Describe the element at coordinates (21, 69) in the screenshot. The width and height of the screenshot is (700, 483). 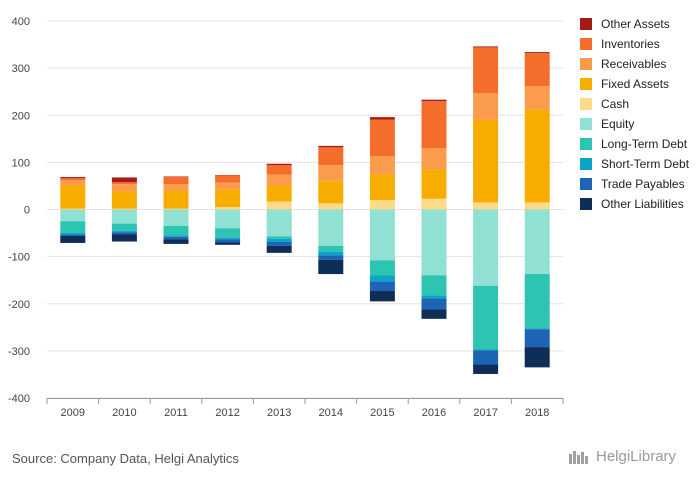
I see `y-tick-label: 300` at that location.